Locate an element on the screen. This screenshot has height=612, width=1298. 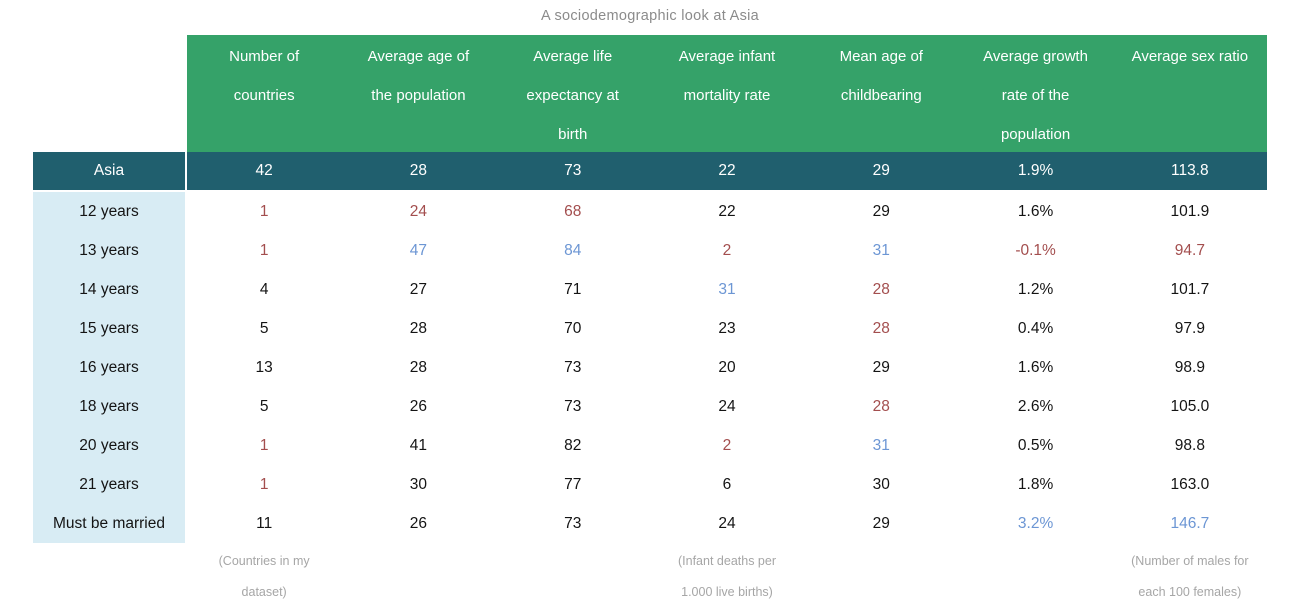
data-cell: 71 is located at coordinates (572, 289).